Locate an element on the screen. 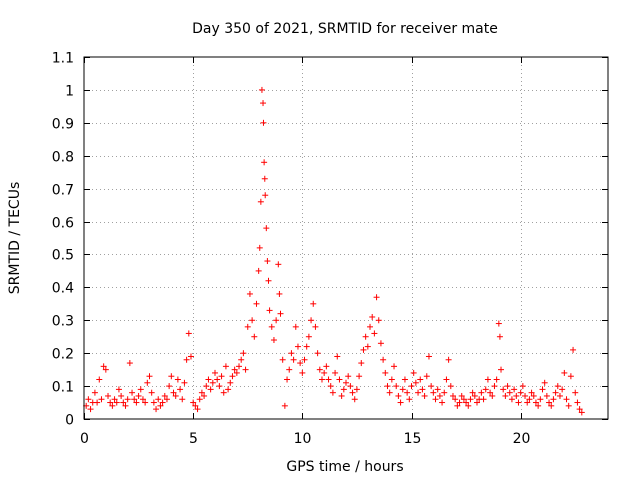  x-axis-label: GPS time / hours is located at coordinates (344, 467).